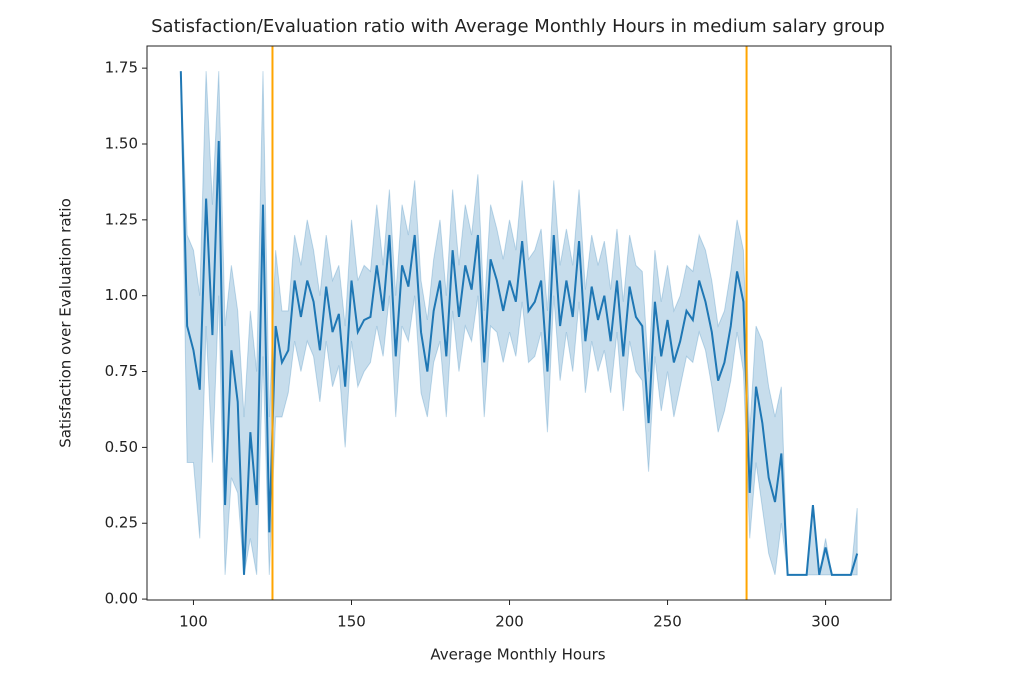 The height and width of the screenshot is (673, 1036). What do you see at coordinates (121, 295) in the screenshot?
I see `y-tick-label: 1.00` at bounding box center [121, 295].